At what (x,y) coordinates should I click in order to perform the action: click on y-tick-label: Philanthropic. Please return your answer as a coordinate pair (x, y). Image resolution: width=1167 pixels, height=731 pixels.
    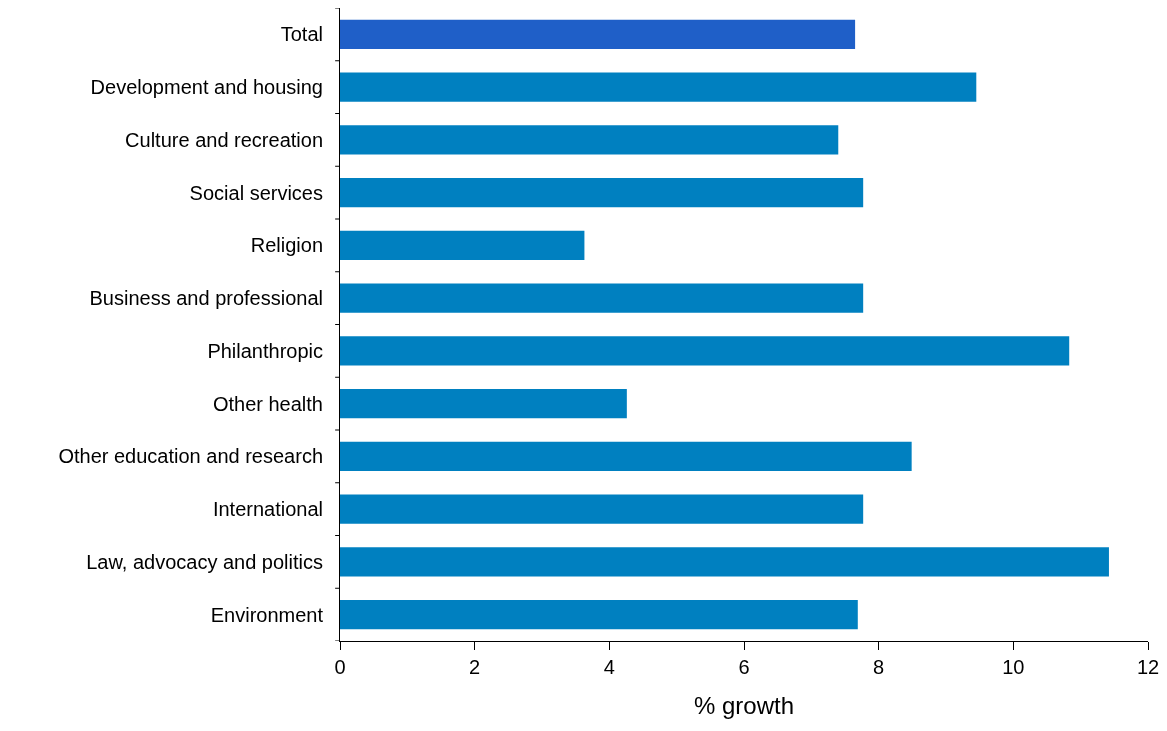
    Looking at the image, I should click on (265, 350).